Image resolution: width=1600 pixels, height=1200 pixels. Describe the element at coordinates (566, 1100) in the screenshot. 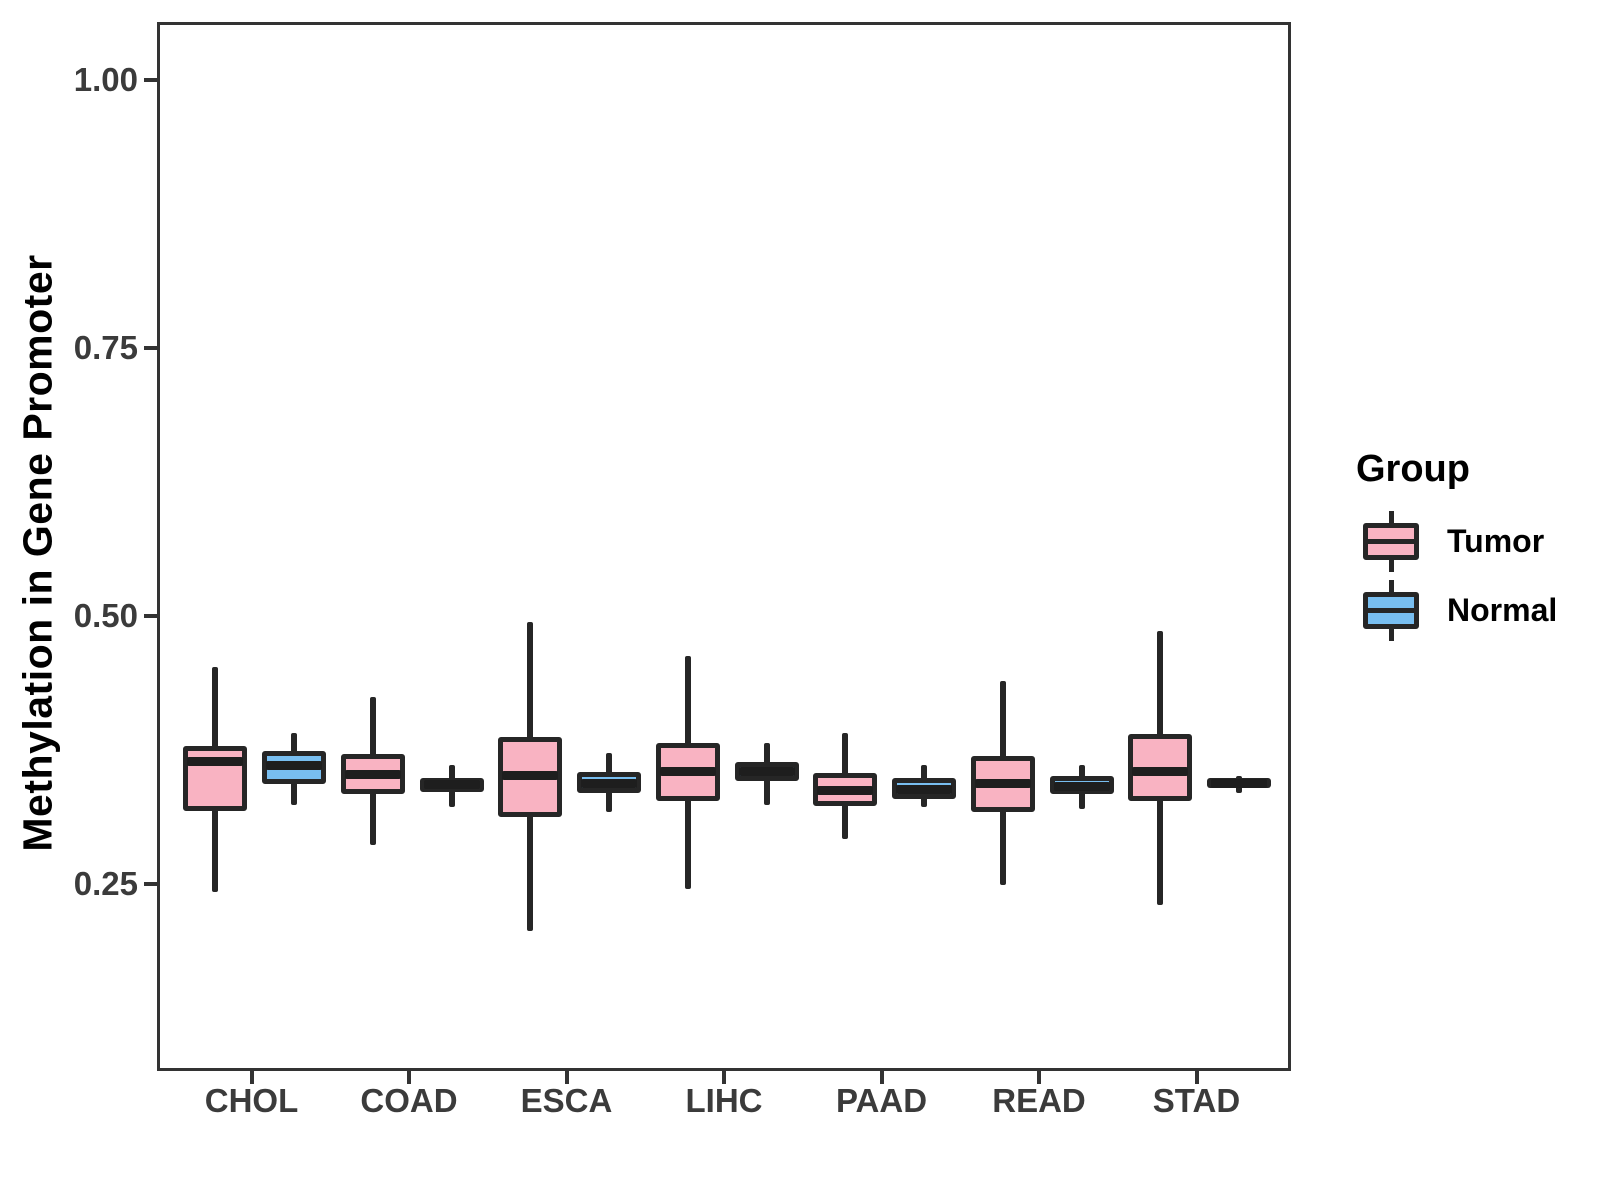

I see `x-tick-label-esca: ESCA` at that location.